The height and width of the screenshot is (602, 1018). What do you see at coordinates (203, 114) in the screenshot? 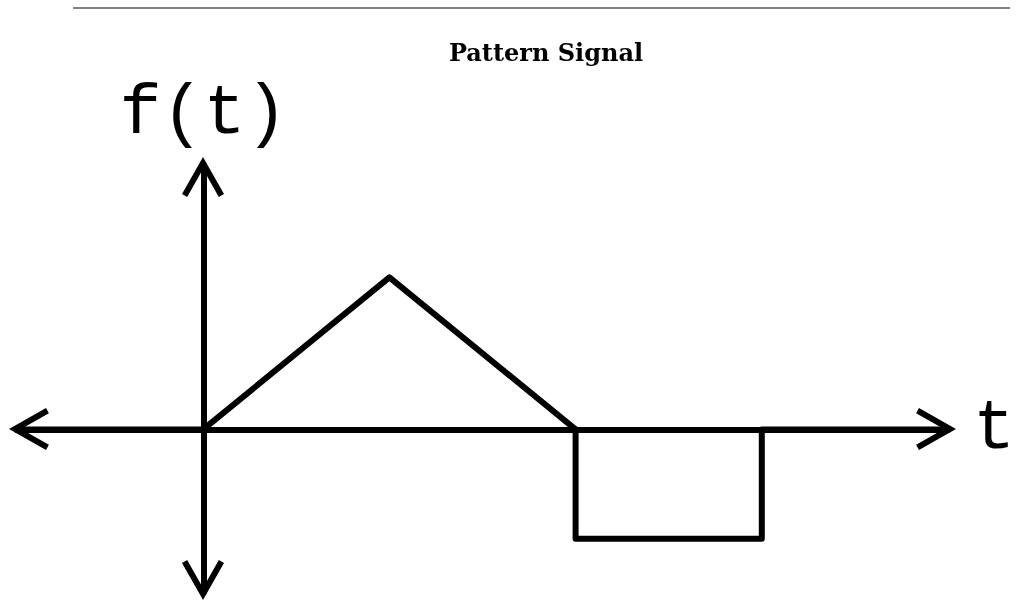
I see `y-axis-title: f(t)` at bounding box center [203, 114].